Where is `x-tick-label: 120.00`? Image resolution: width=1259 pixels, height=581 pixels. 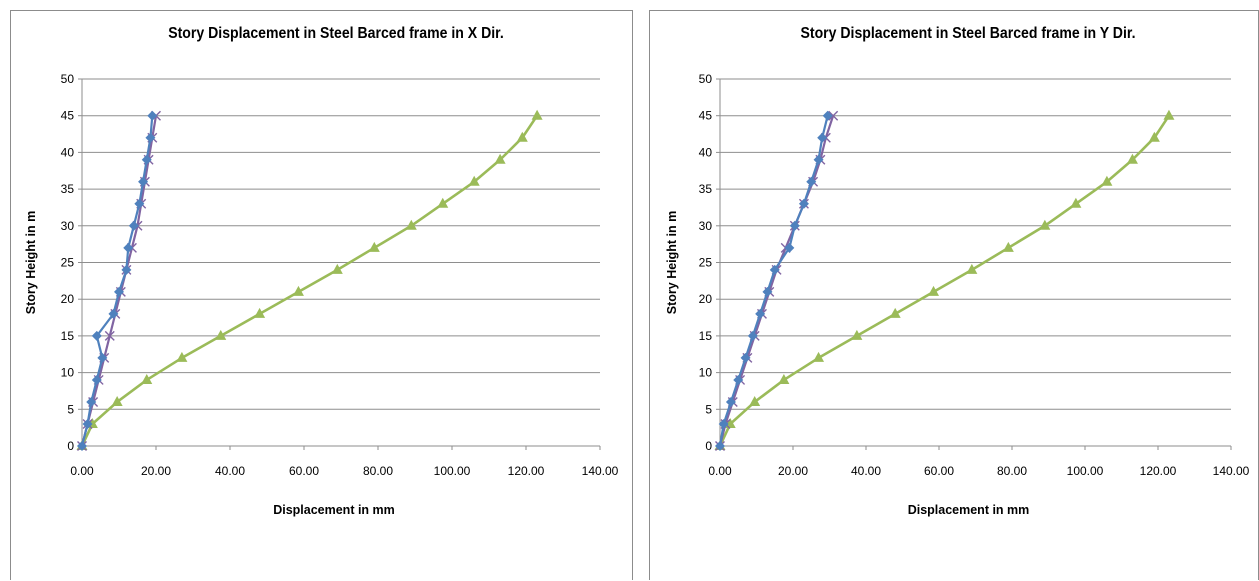 x-tick-label: 120.00 is located at coordinates (1158, 471).